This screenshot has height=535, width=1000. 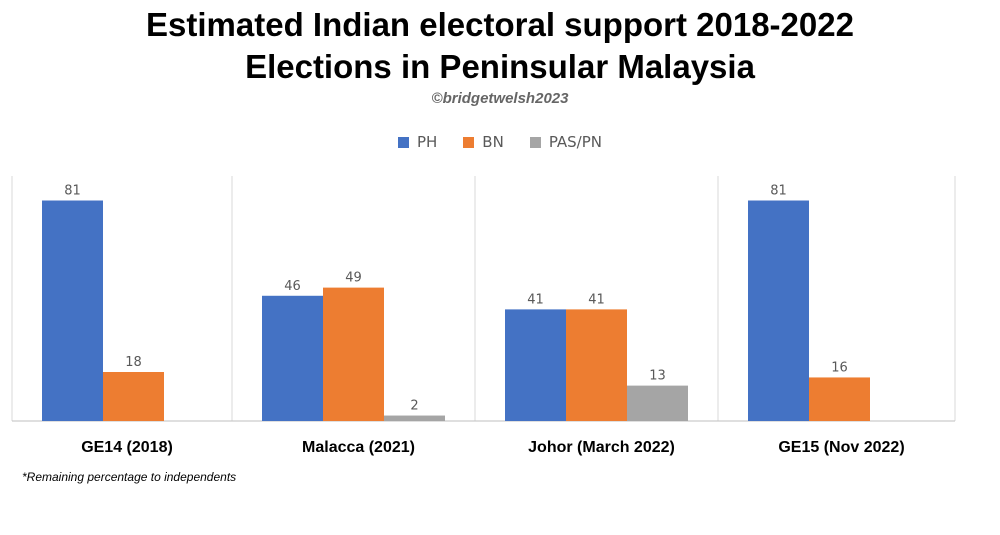 I want to click on data-label-ph: 41, so click(x=535, y=299).